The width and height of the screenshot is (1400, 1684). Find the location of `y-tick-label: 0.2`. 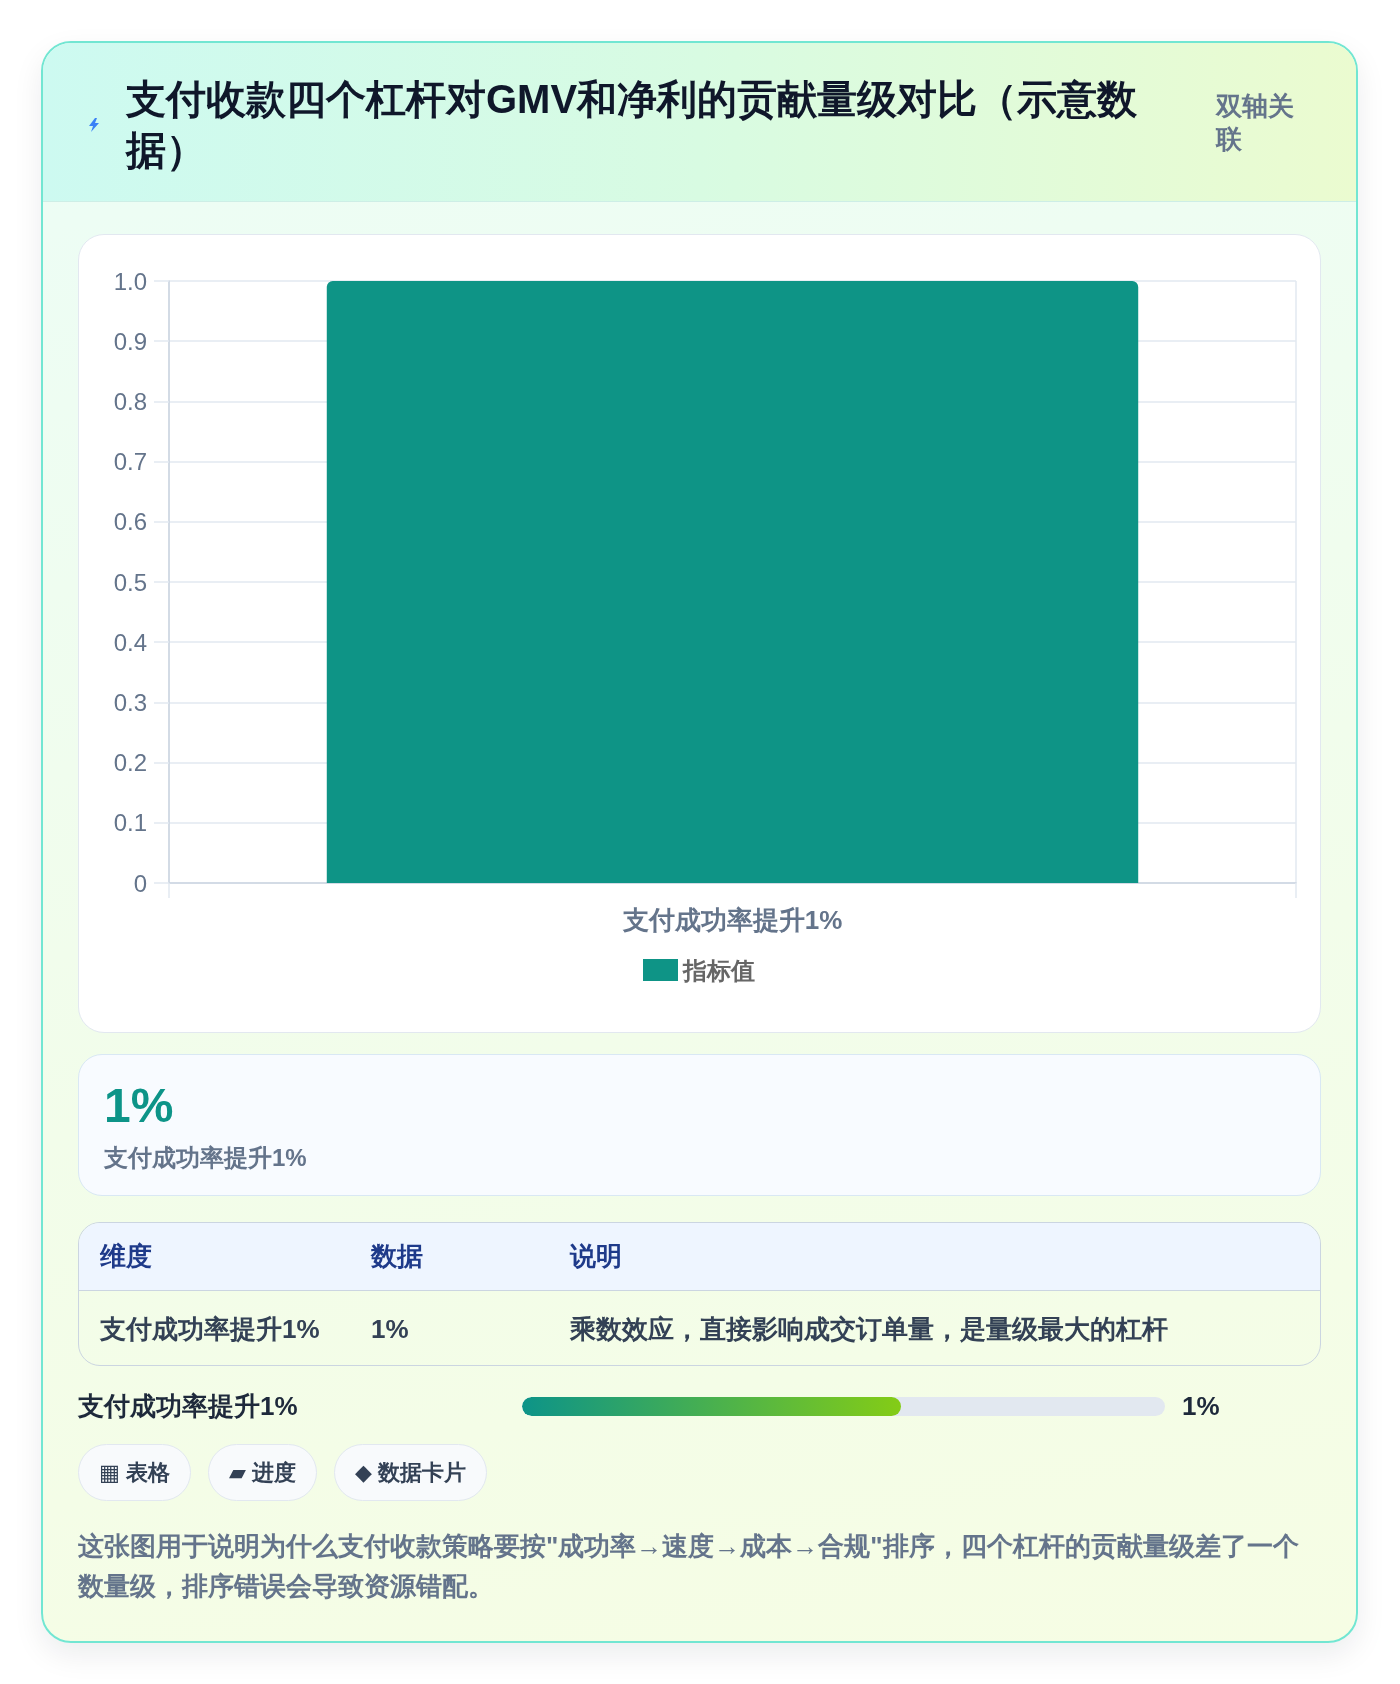

y-tick-label: 0.2 is located at coordinates (130, 763).